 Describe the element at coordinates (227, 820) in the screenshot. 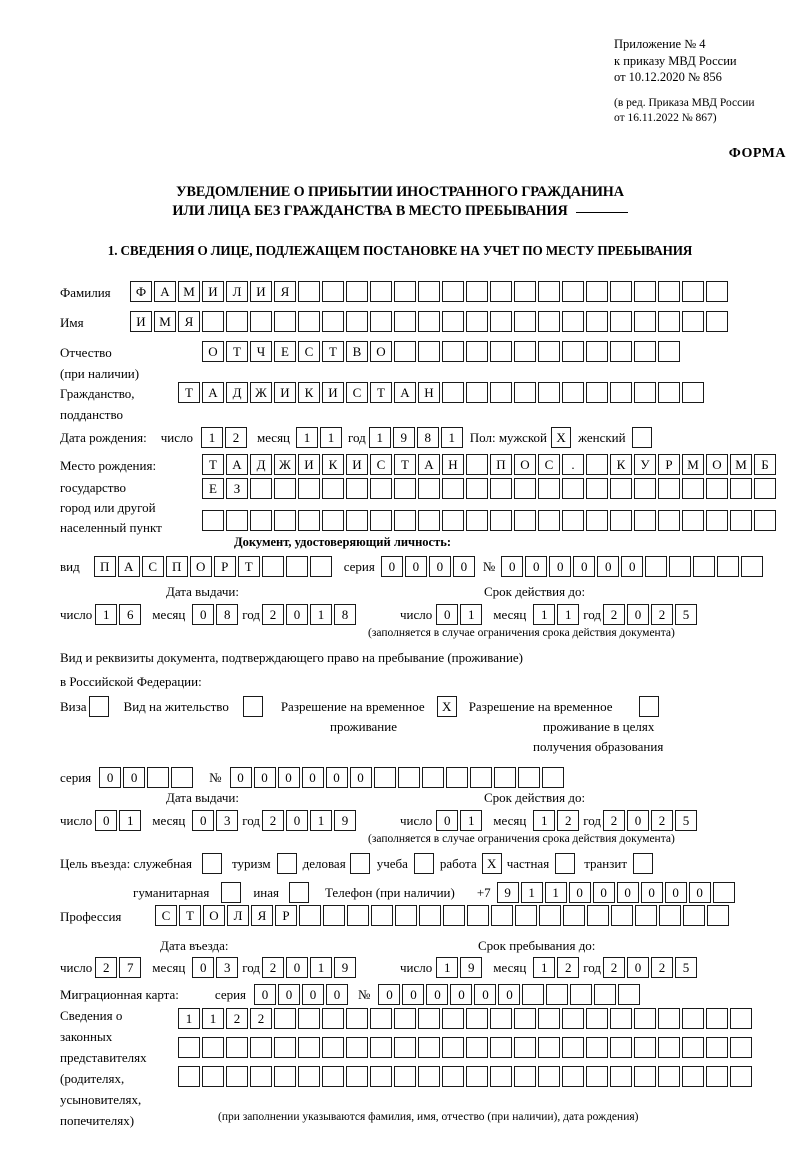

I see `char-cell: 3` at that location.